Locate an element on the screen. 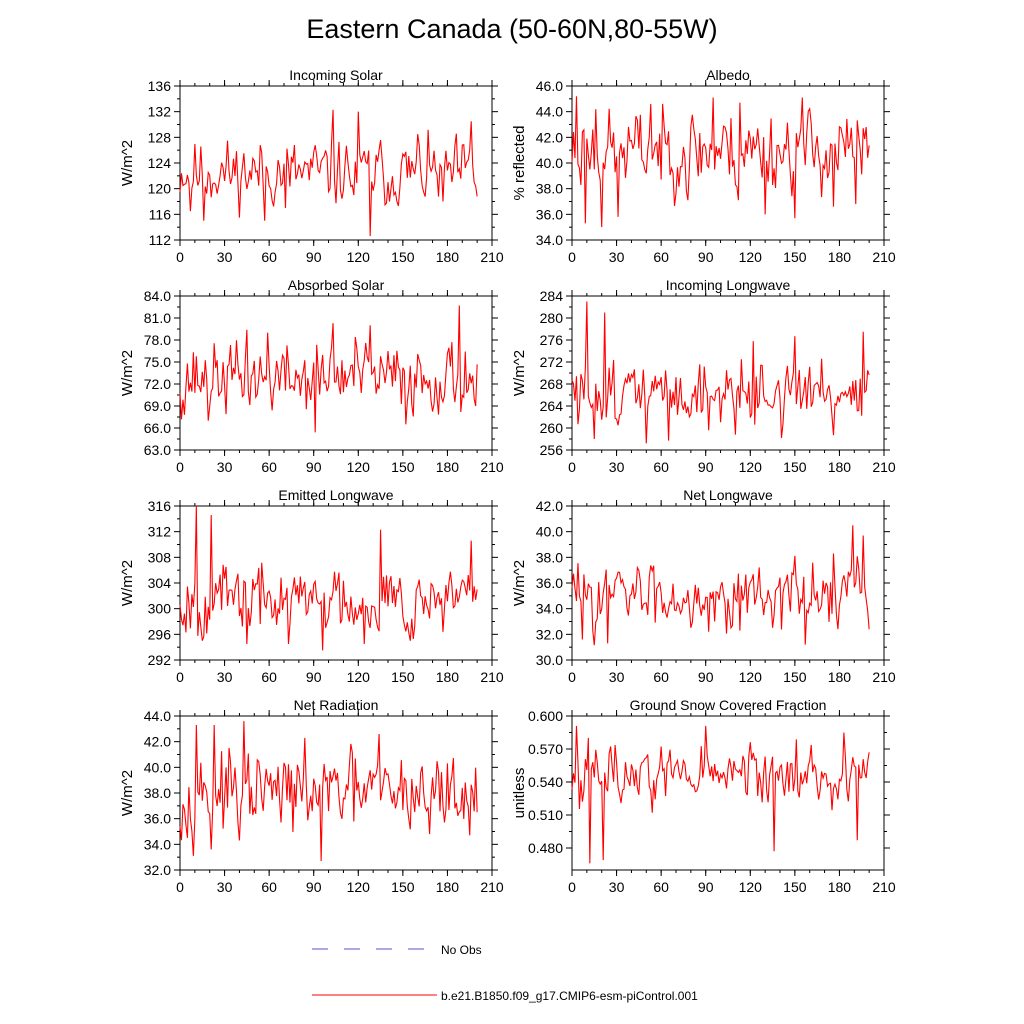  y-tick-label: 0.600 is located at coordinates (545, 716).